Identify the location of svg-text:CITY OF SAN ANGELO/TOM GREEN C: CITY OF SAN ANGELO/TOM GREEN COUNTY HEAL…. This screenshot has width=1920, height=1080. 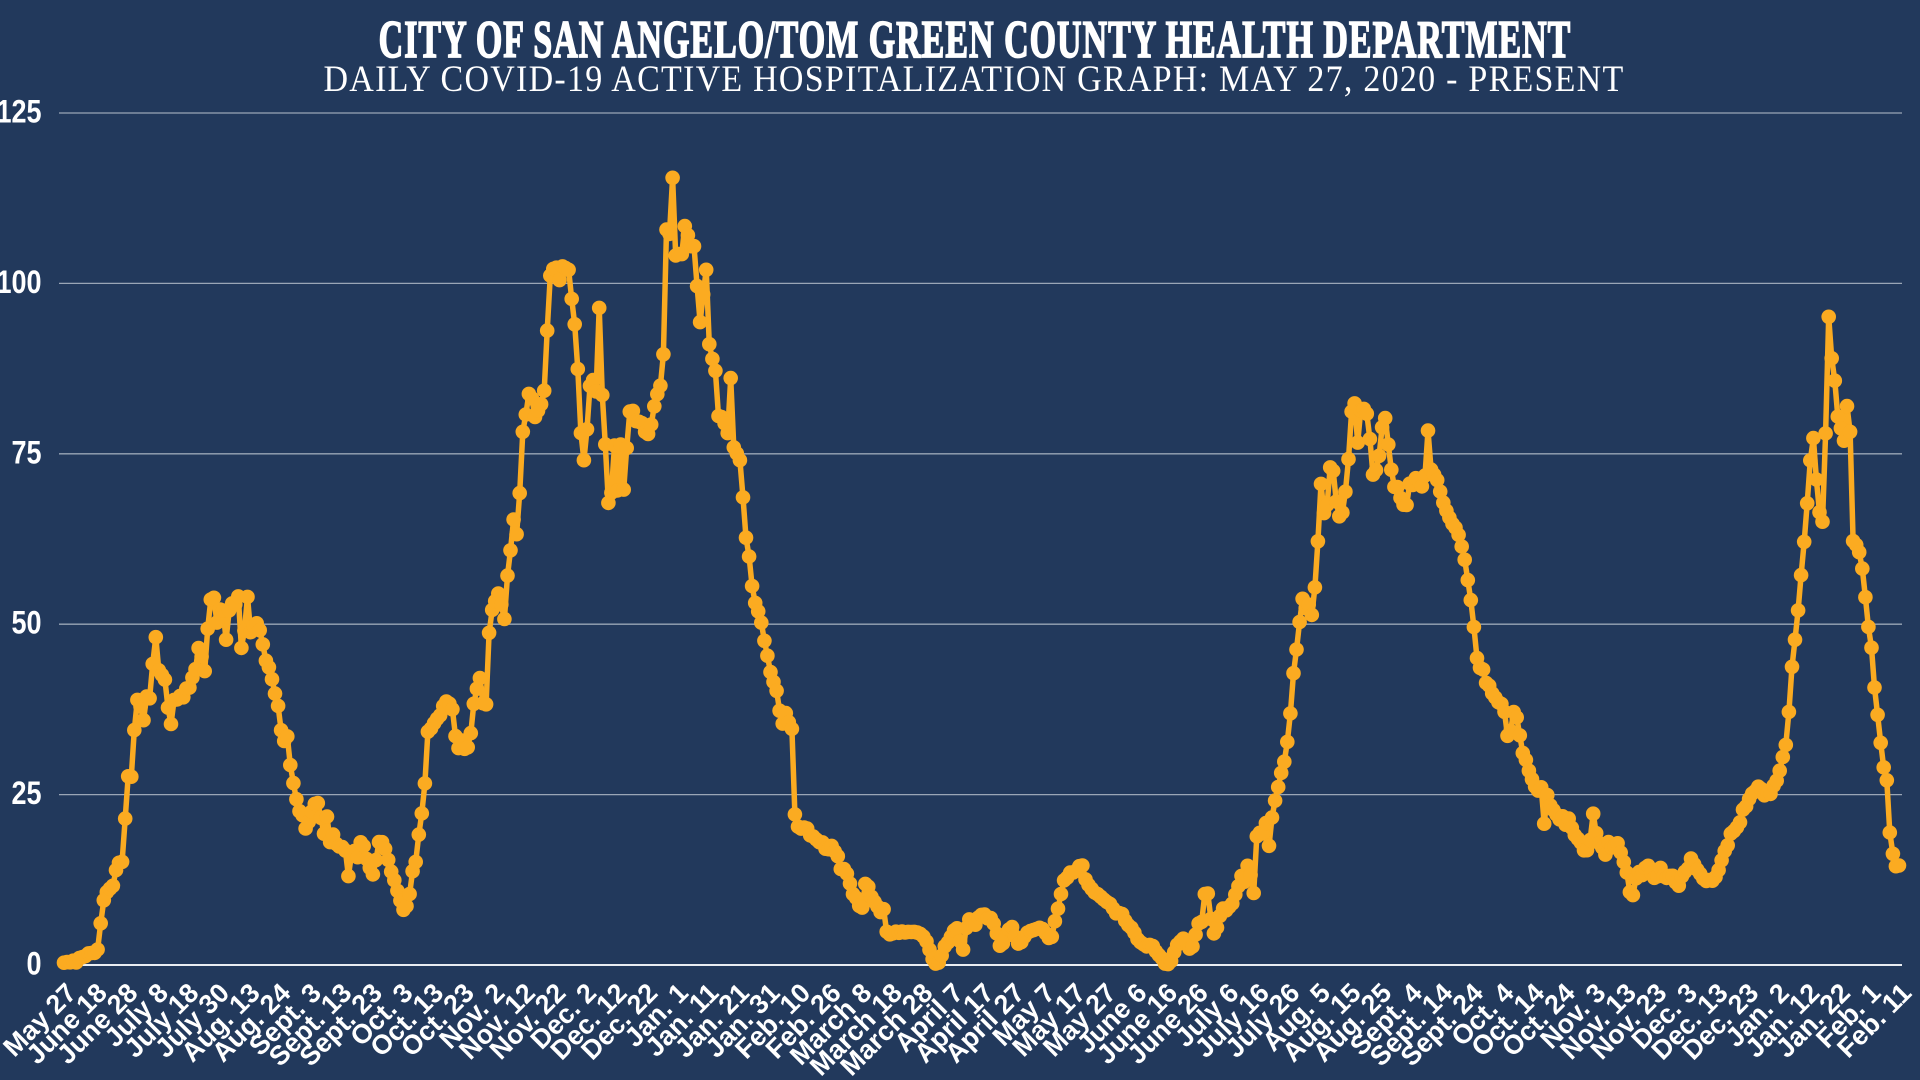
(975, 39).